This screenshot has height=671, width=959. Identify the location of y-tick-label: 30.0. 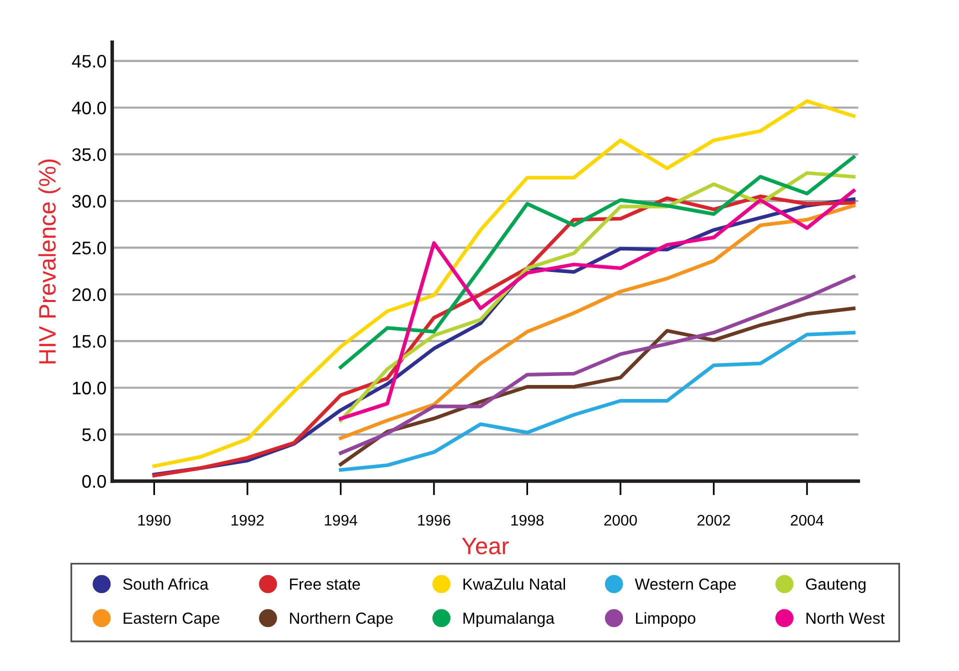
(89, 201).